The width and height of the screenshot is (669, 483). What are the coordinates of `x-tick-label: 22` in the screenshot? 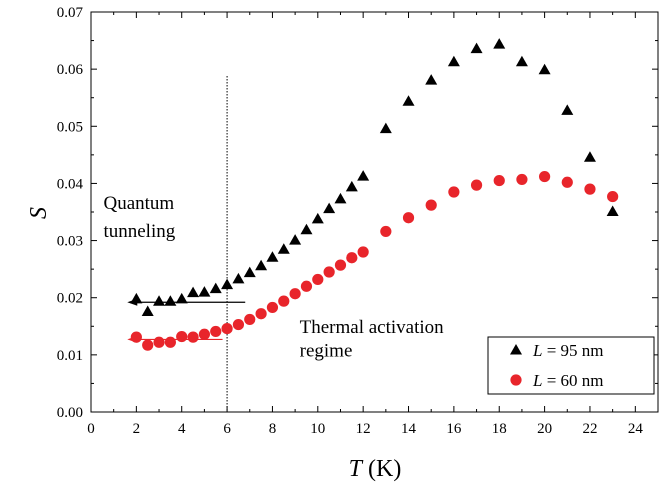 It's located at (589, 429).